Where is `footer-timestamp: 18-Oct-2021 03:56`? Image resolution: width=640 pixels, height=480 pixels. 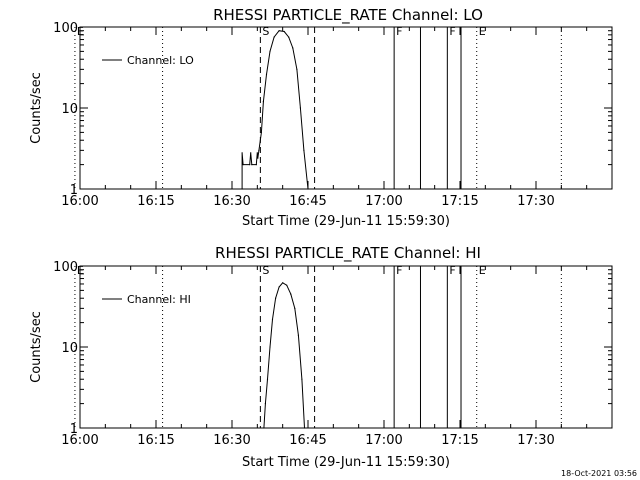 footer-timestamp: 18-Oct-2021 03:56 is located at coordinates (599, 473).